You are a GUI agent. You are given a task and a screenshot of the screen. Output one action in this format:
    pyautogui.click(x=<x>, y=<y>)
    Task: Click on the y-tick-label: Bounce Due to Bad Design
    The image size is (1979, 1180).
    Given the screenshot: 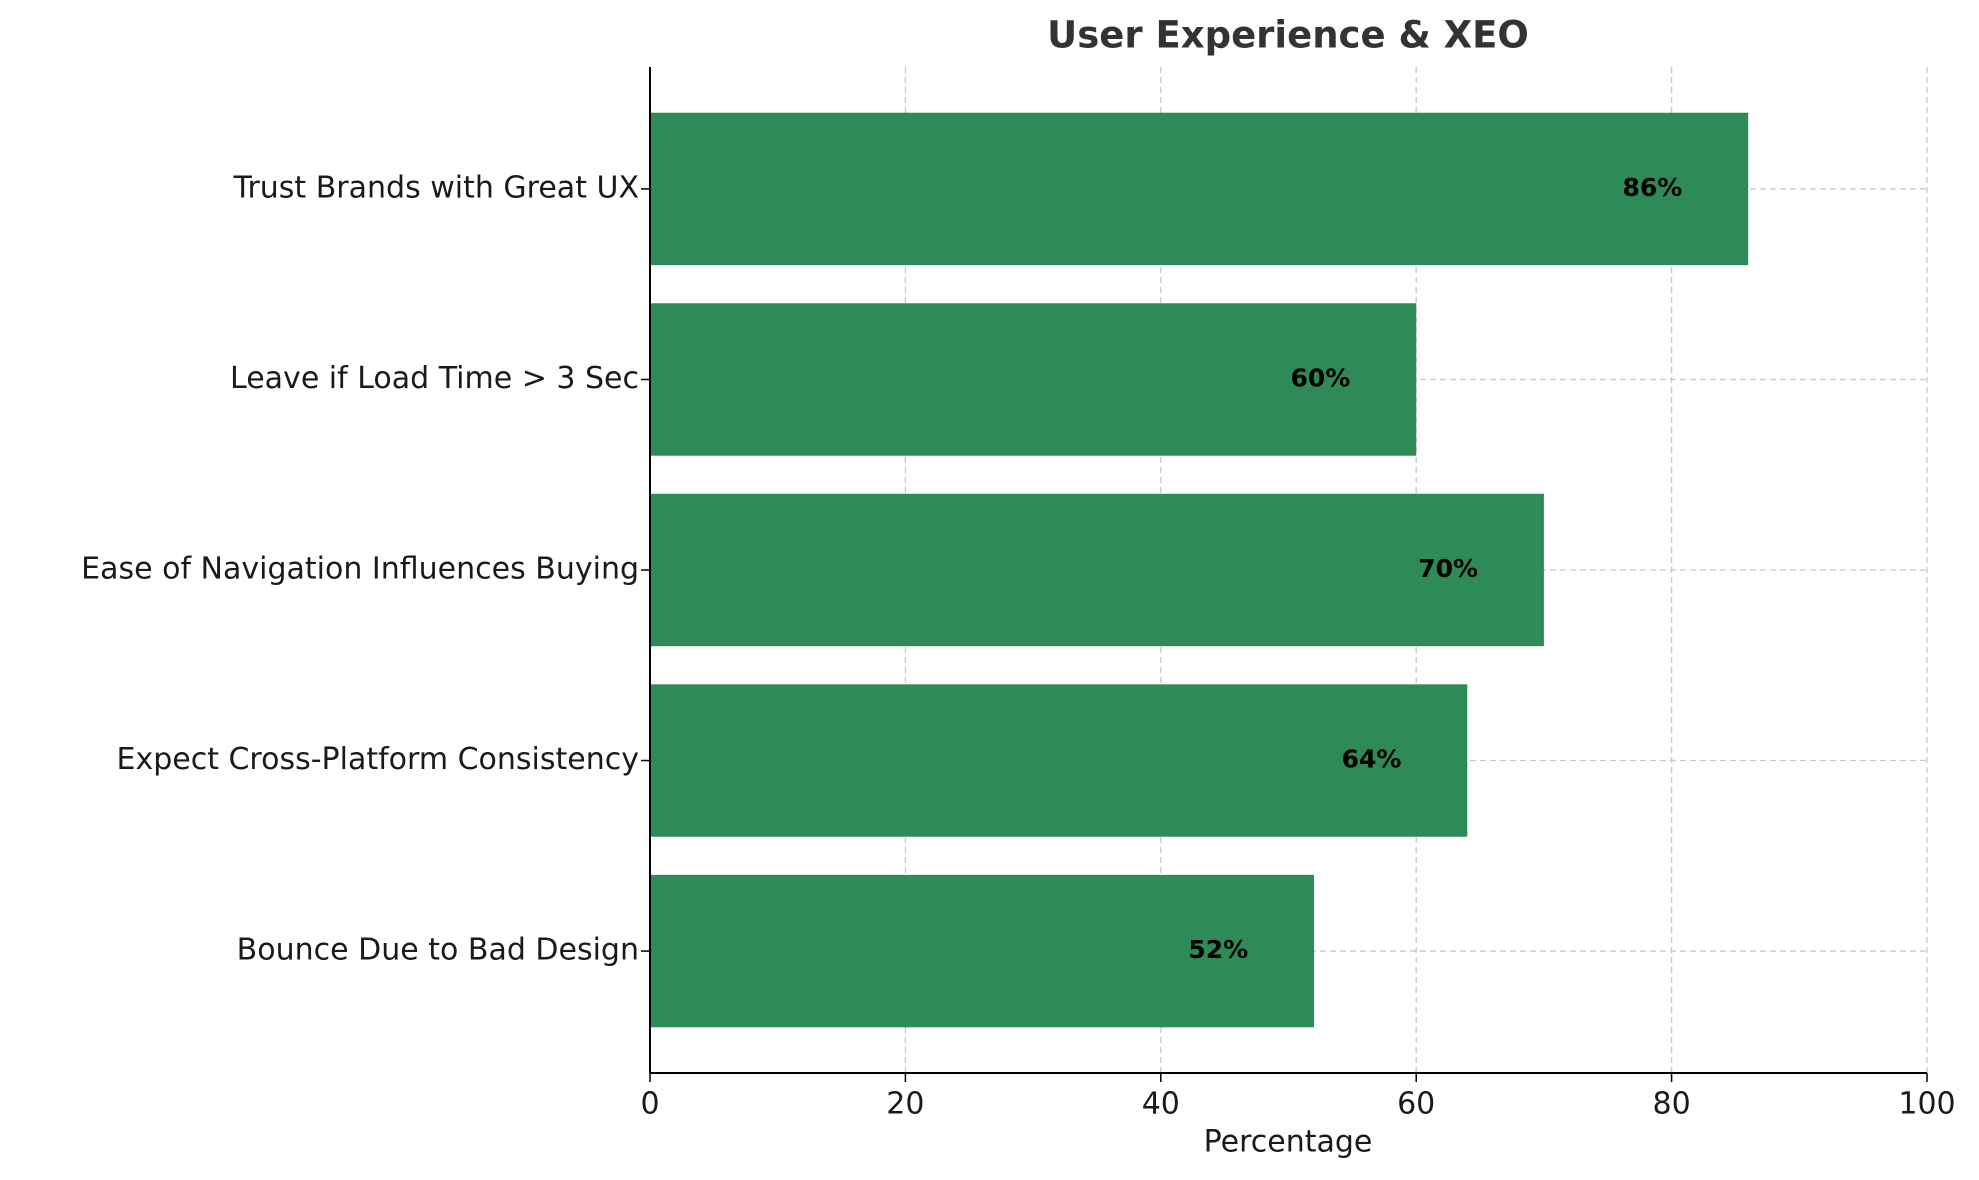 What is the action you would take?
    pyautogui.click(x=438, y=950)
    